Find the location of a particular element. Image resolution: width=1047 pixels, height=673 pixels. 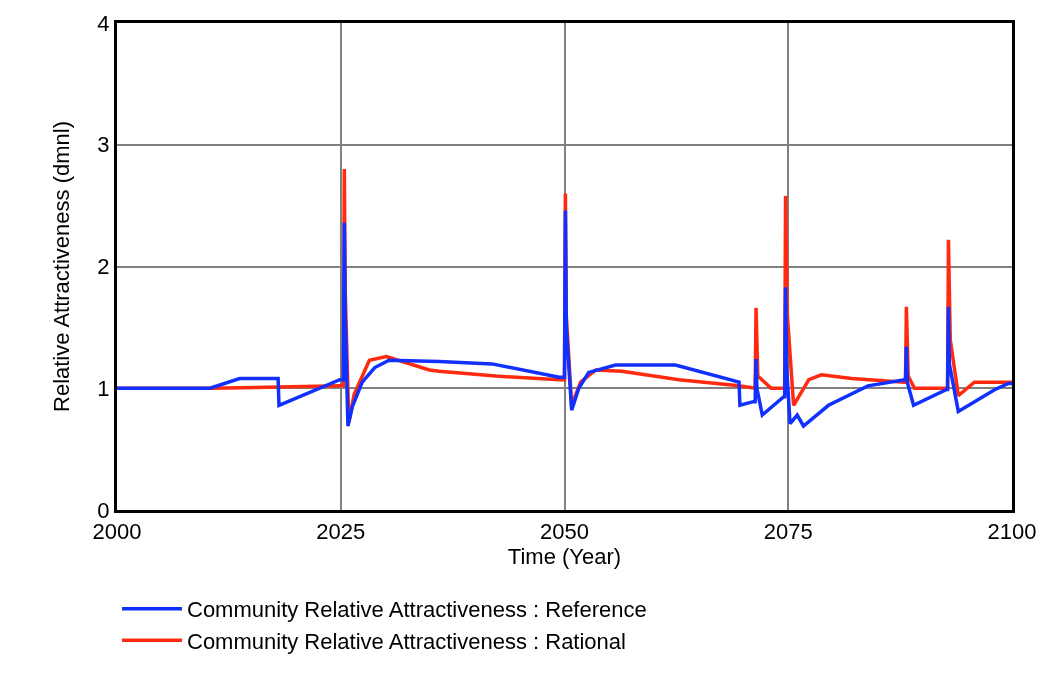

legend-label: Community Relative Attractiveness : Rational is located at coordinates (406, 641).